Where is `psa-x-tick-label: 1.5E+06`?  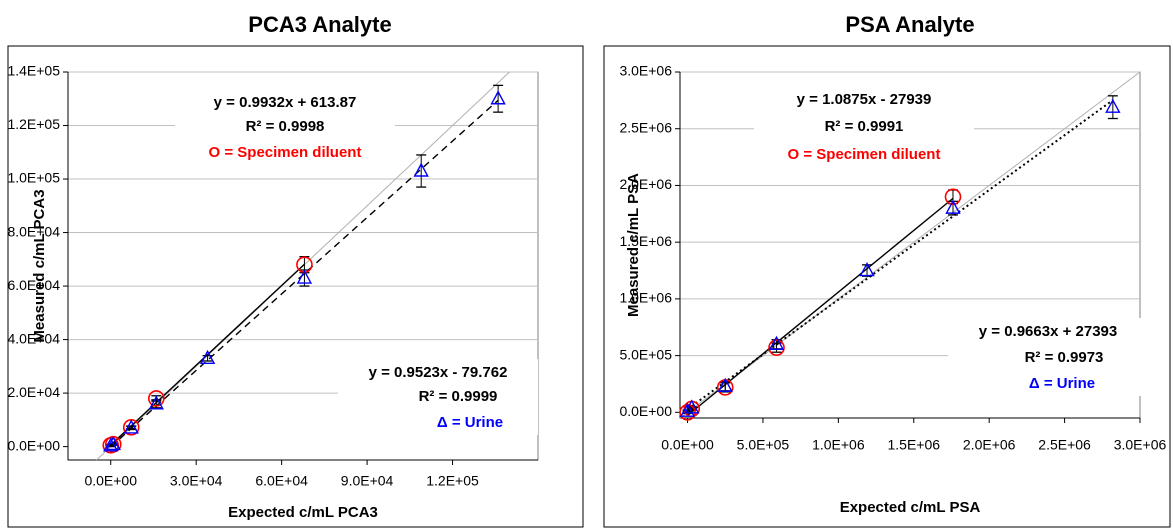 psa-x-tick-label: 1.5E+06 is located at coordinates (913, 445).